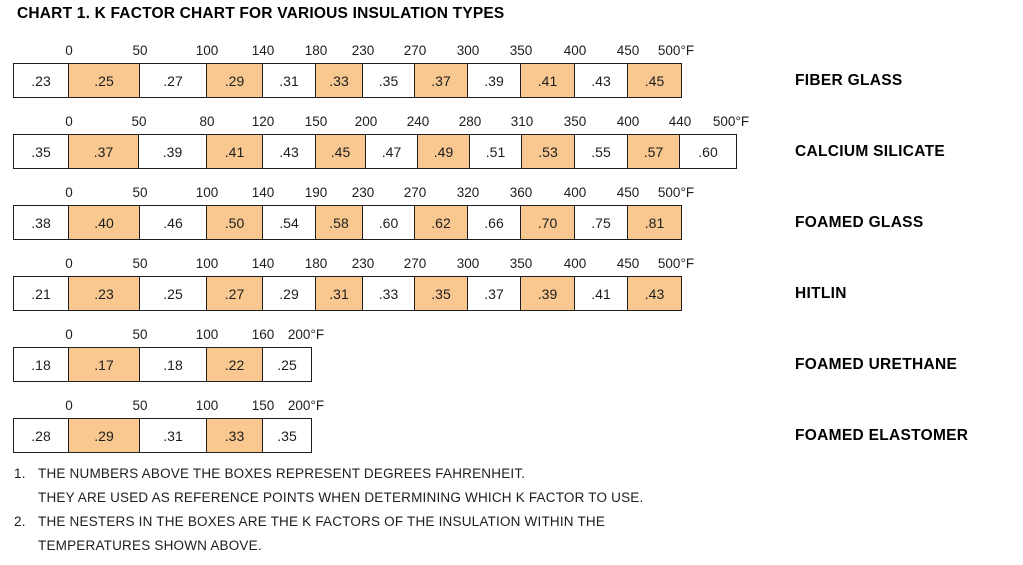 This screenshot has width=1023, height=565. What do you see at coordinates (468, 192) in the screenshot?
I see `temp-label: 320` at bounding box center [468, 192].